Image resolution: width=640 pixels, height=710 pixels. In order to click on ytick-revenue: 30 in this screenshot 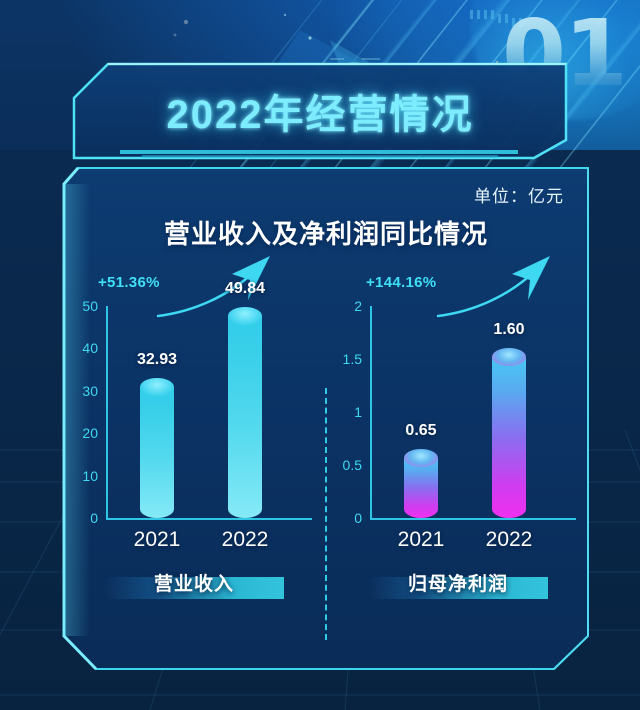, I will do `click(90, 390)`.